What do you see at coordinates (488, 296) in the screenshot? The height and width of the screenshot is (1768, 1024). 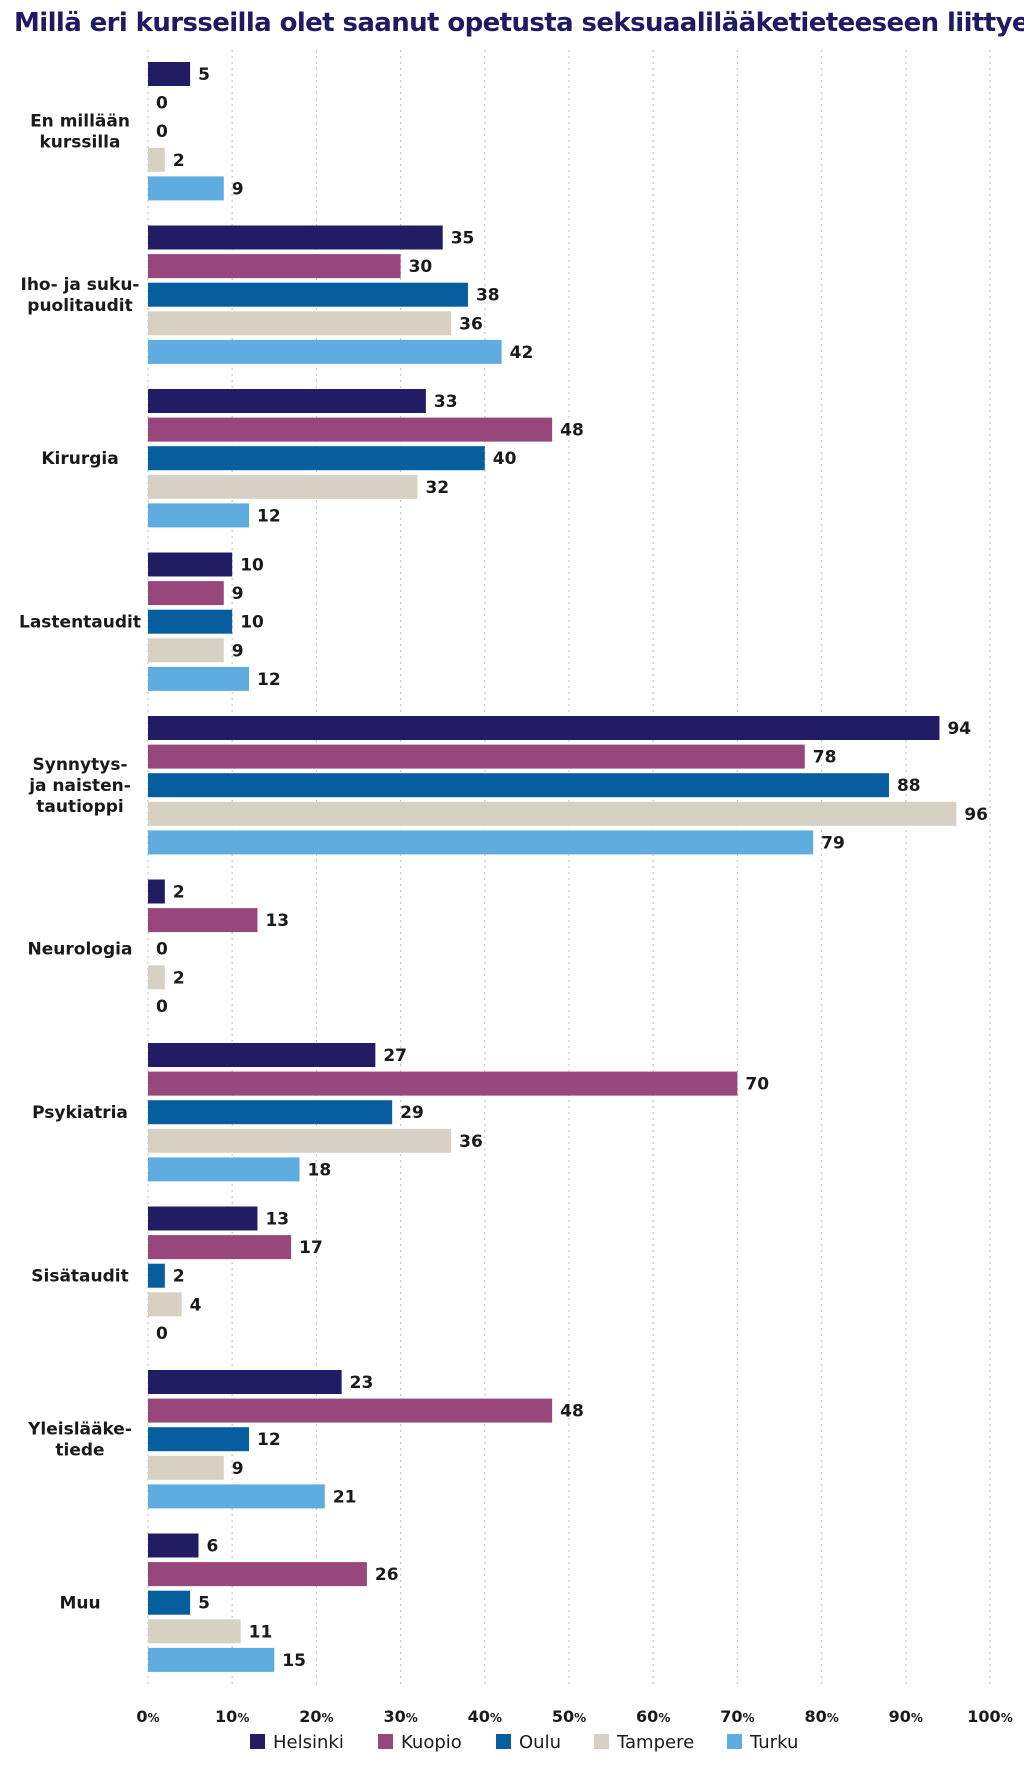 I see `value-label: 38` at bounding box center [488, 296].